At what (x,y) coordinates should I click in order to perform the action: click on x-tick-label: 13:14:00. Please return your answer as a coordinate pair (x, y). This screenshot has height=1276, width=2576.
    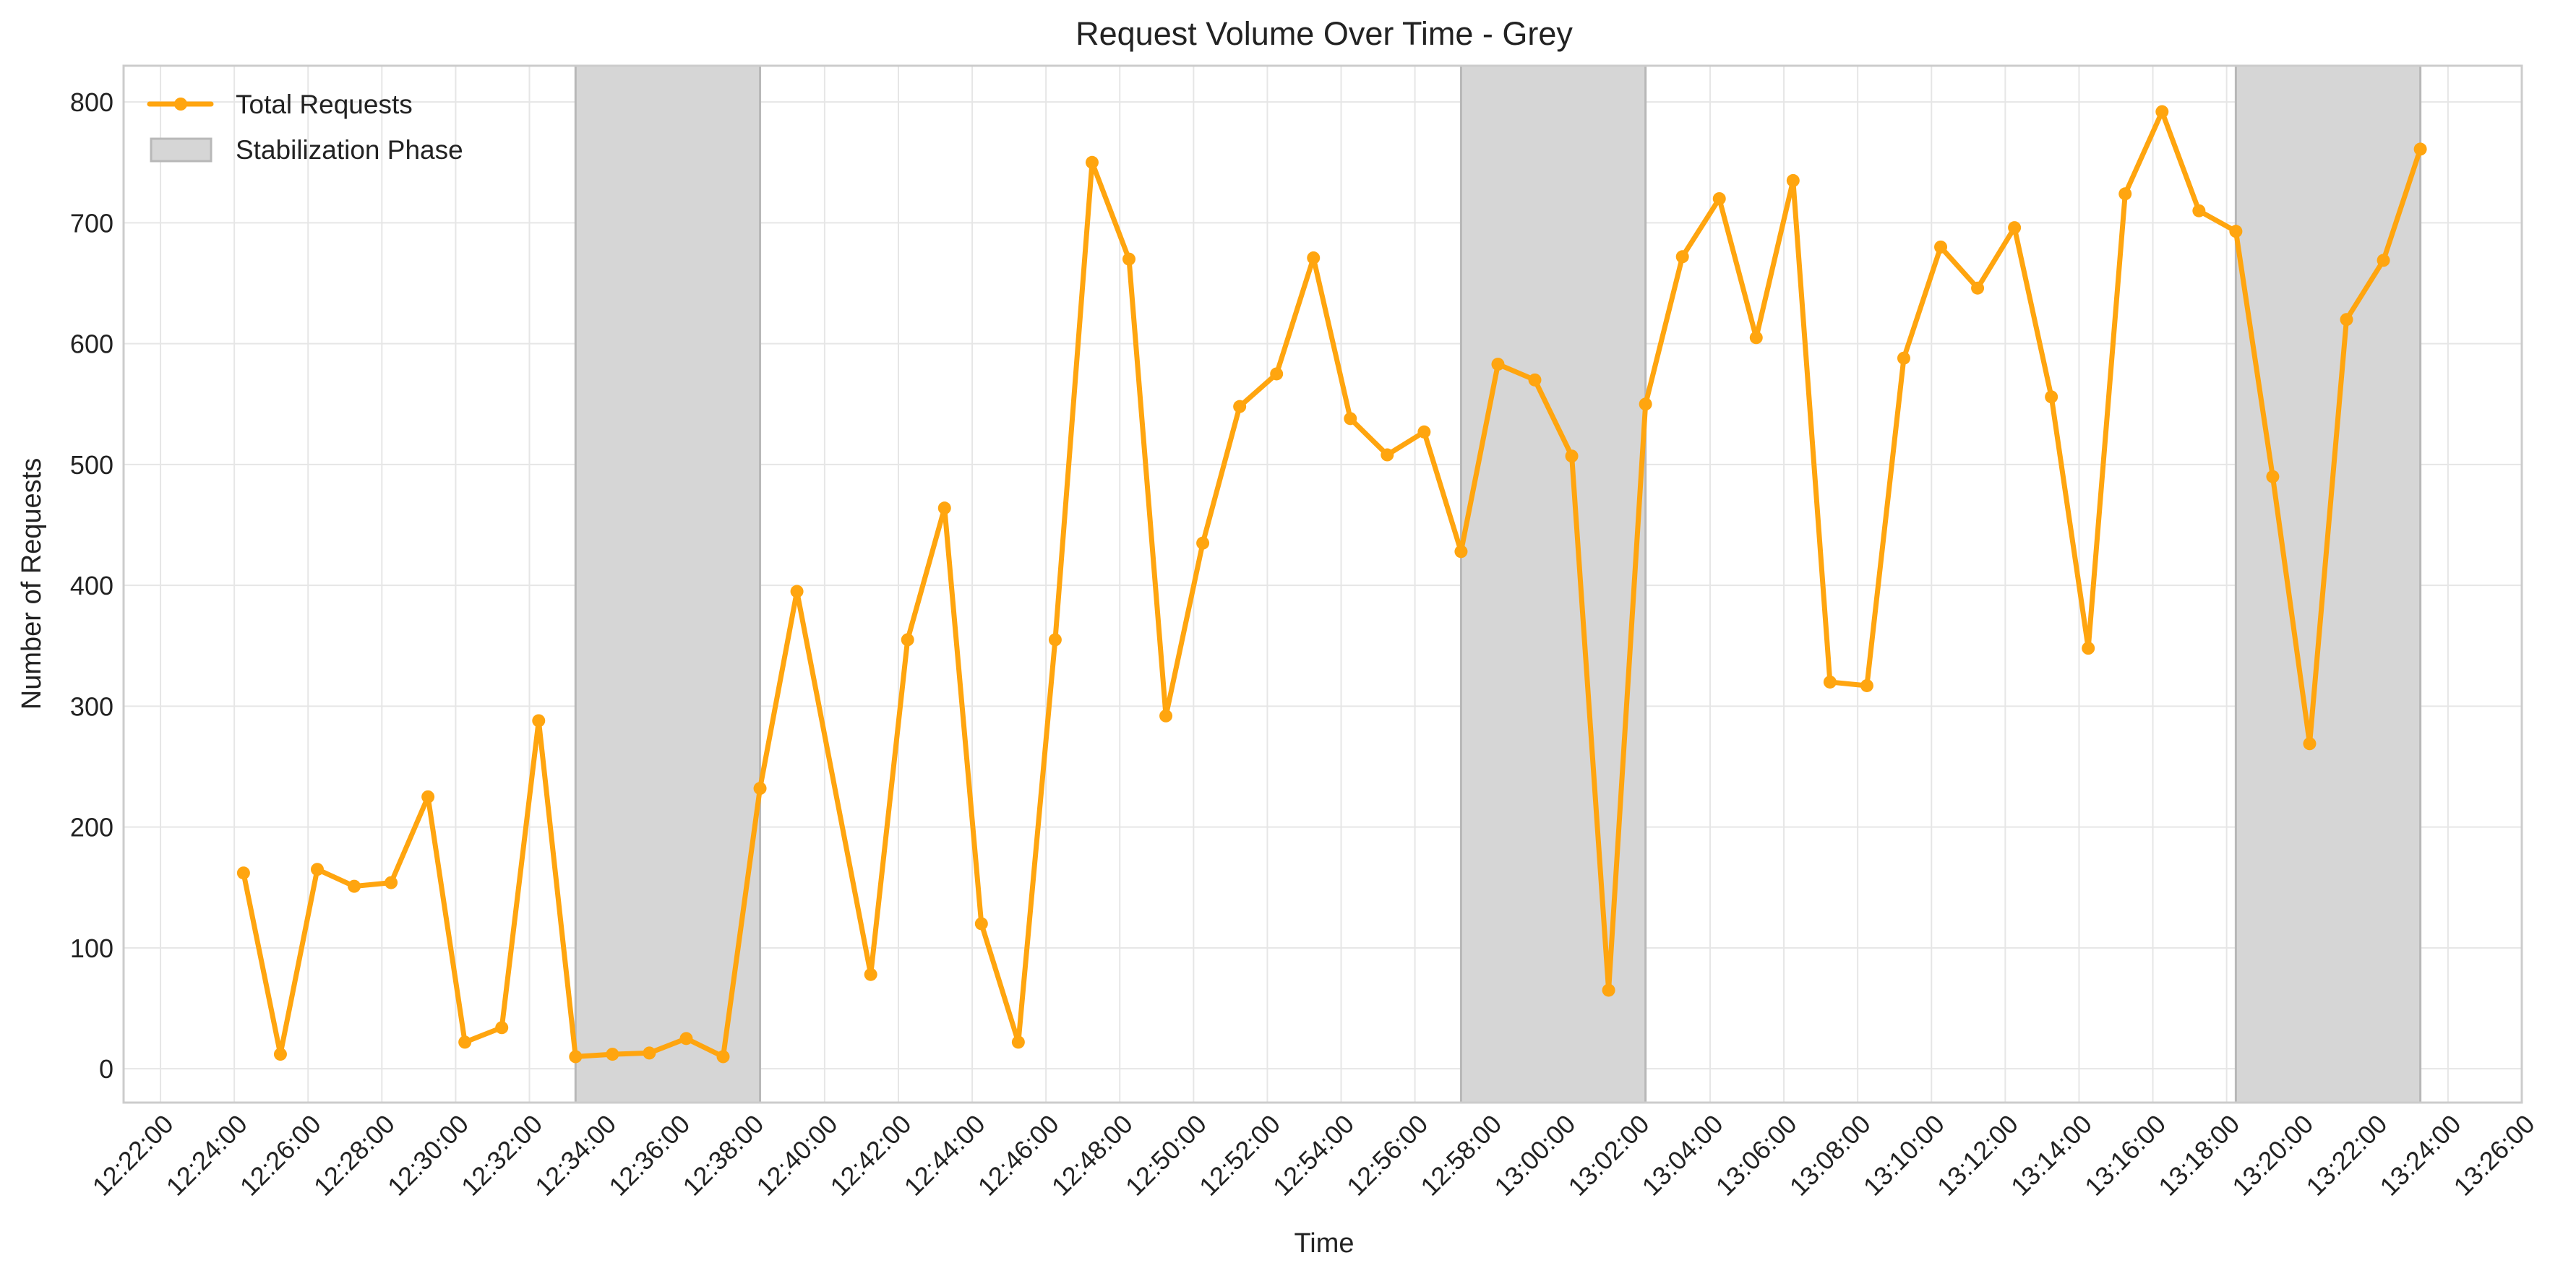
    Looking at the image, I should click on (2052, 1155).